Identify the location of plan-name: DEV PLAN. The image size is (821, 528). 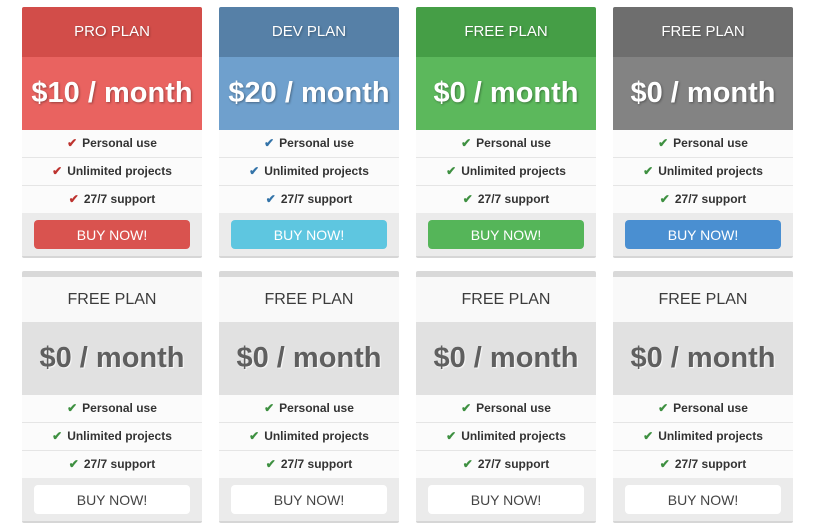
(309, 32).